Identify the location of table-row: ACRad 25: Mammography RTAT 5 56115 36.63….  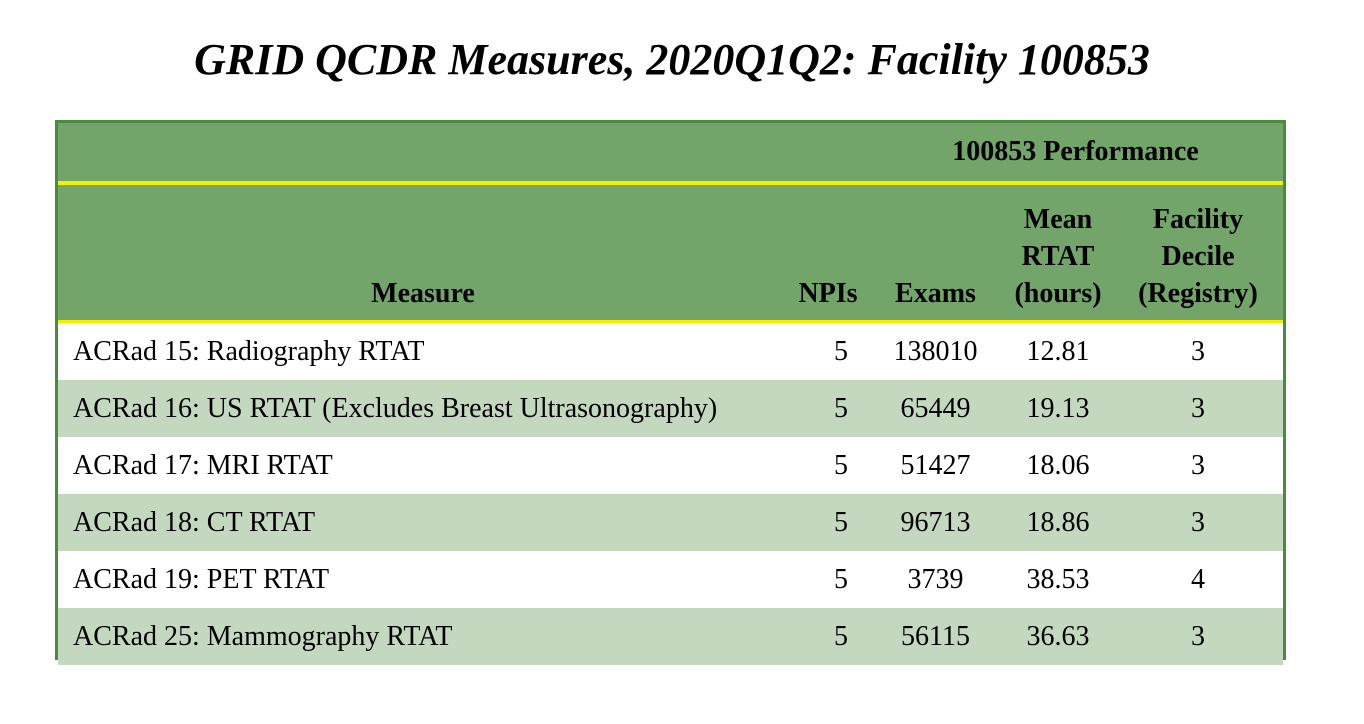
(670, 636).